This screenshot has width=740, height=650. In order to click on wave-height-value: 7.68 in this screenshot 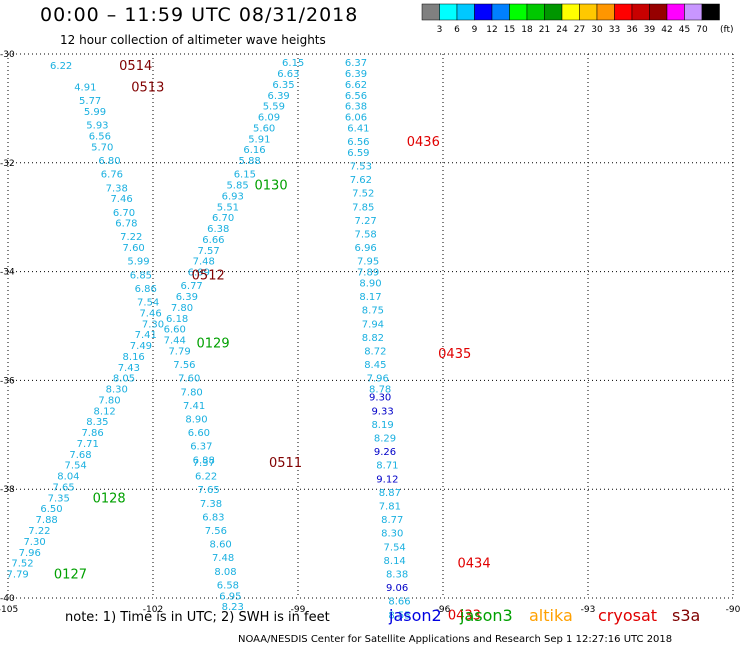, I will do `click(80, 455)`.